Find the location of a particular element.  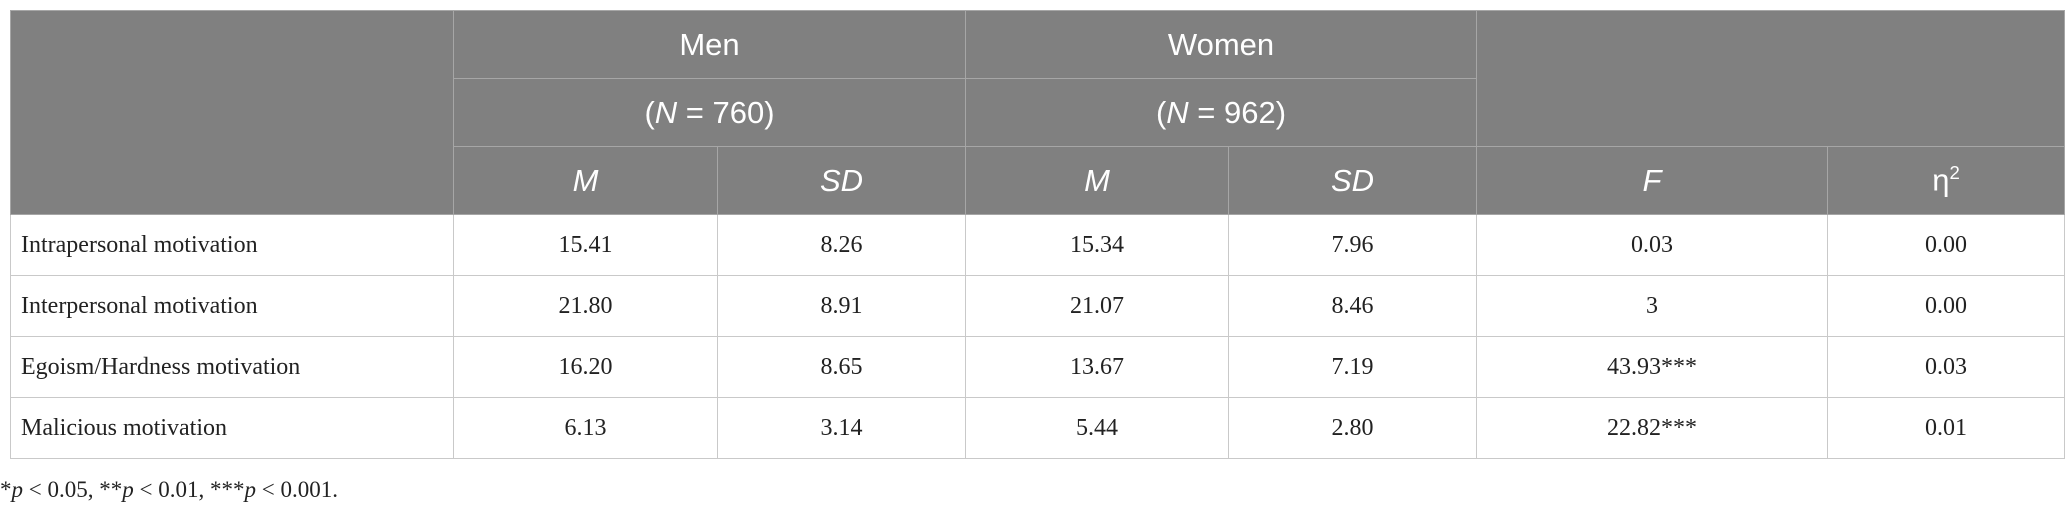

column-header: F is located at coordinates (1652, 180).